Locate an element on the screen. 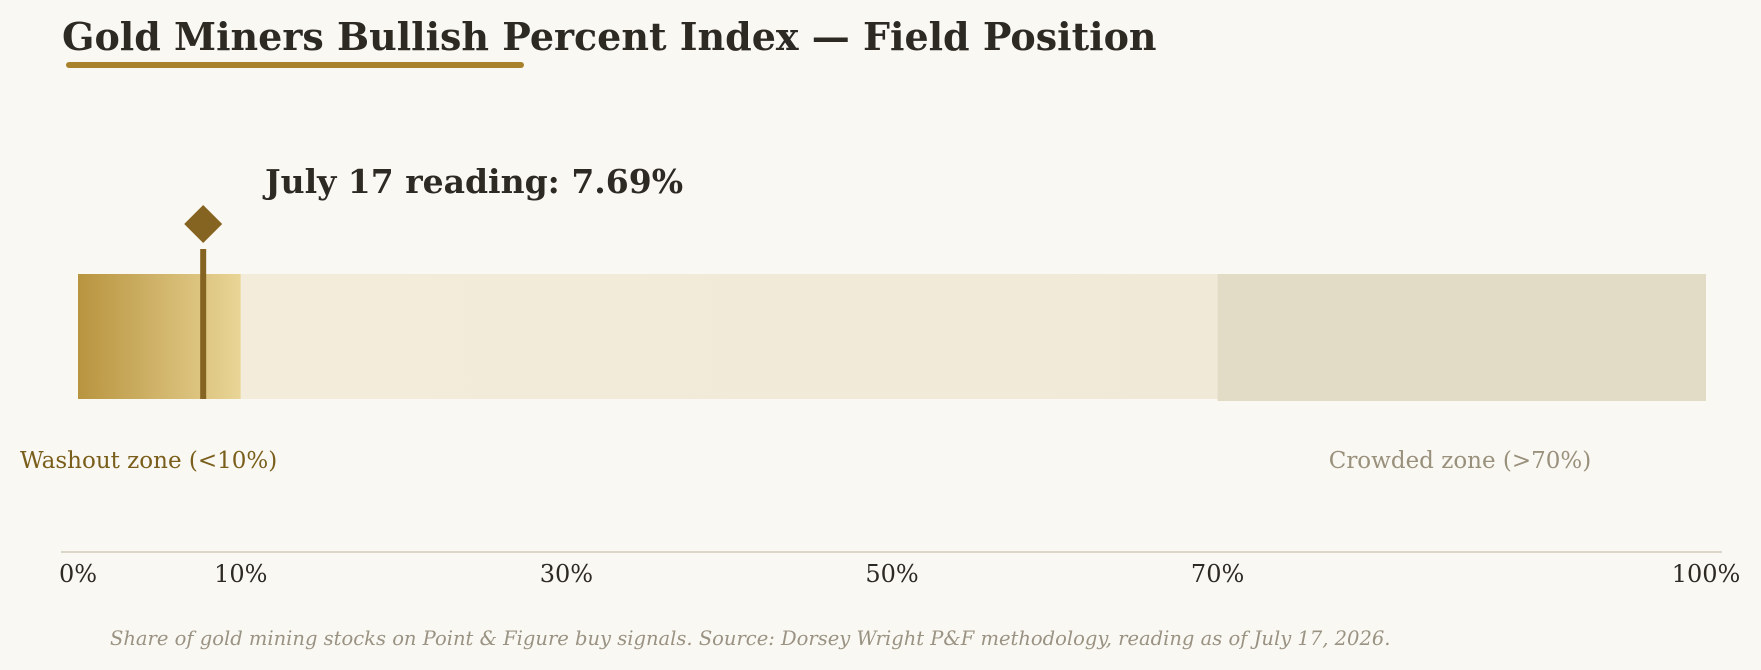  washout-zone-band is located at coordinates (159, 336).